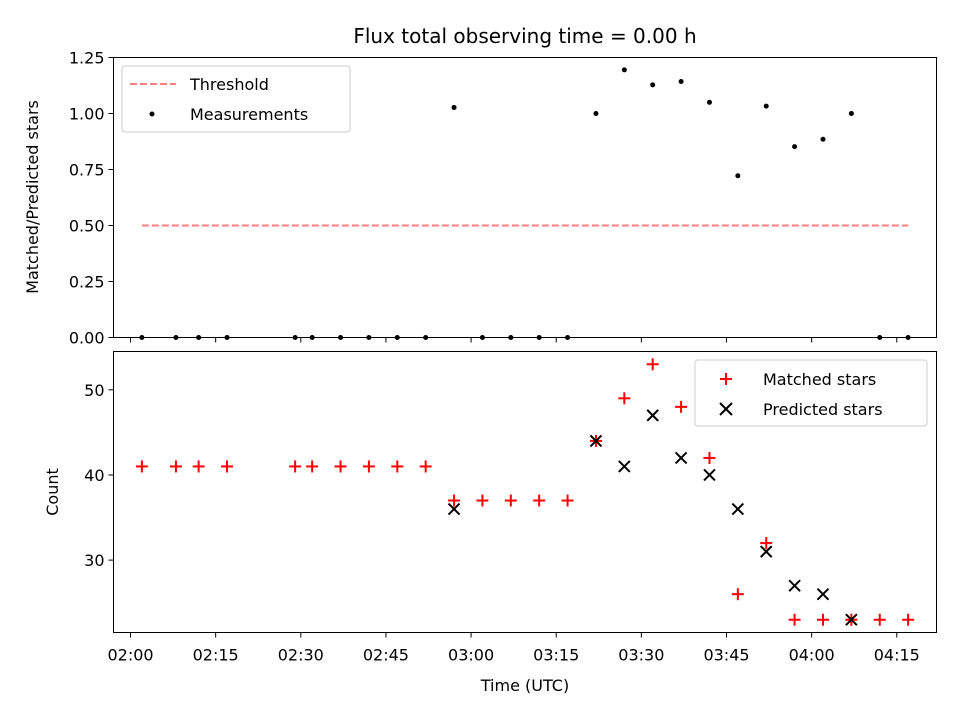 The height and width of the screenshot is (720, 960). What do you see at coordinates (819, 379) in the screenshot?
I see `legend-matched-label: Matched stars` at bounding box center [819, 379].